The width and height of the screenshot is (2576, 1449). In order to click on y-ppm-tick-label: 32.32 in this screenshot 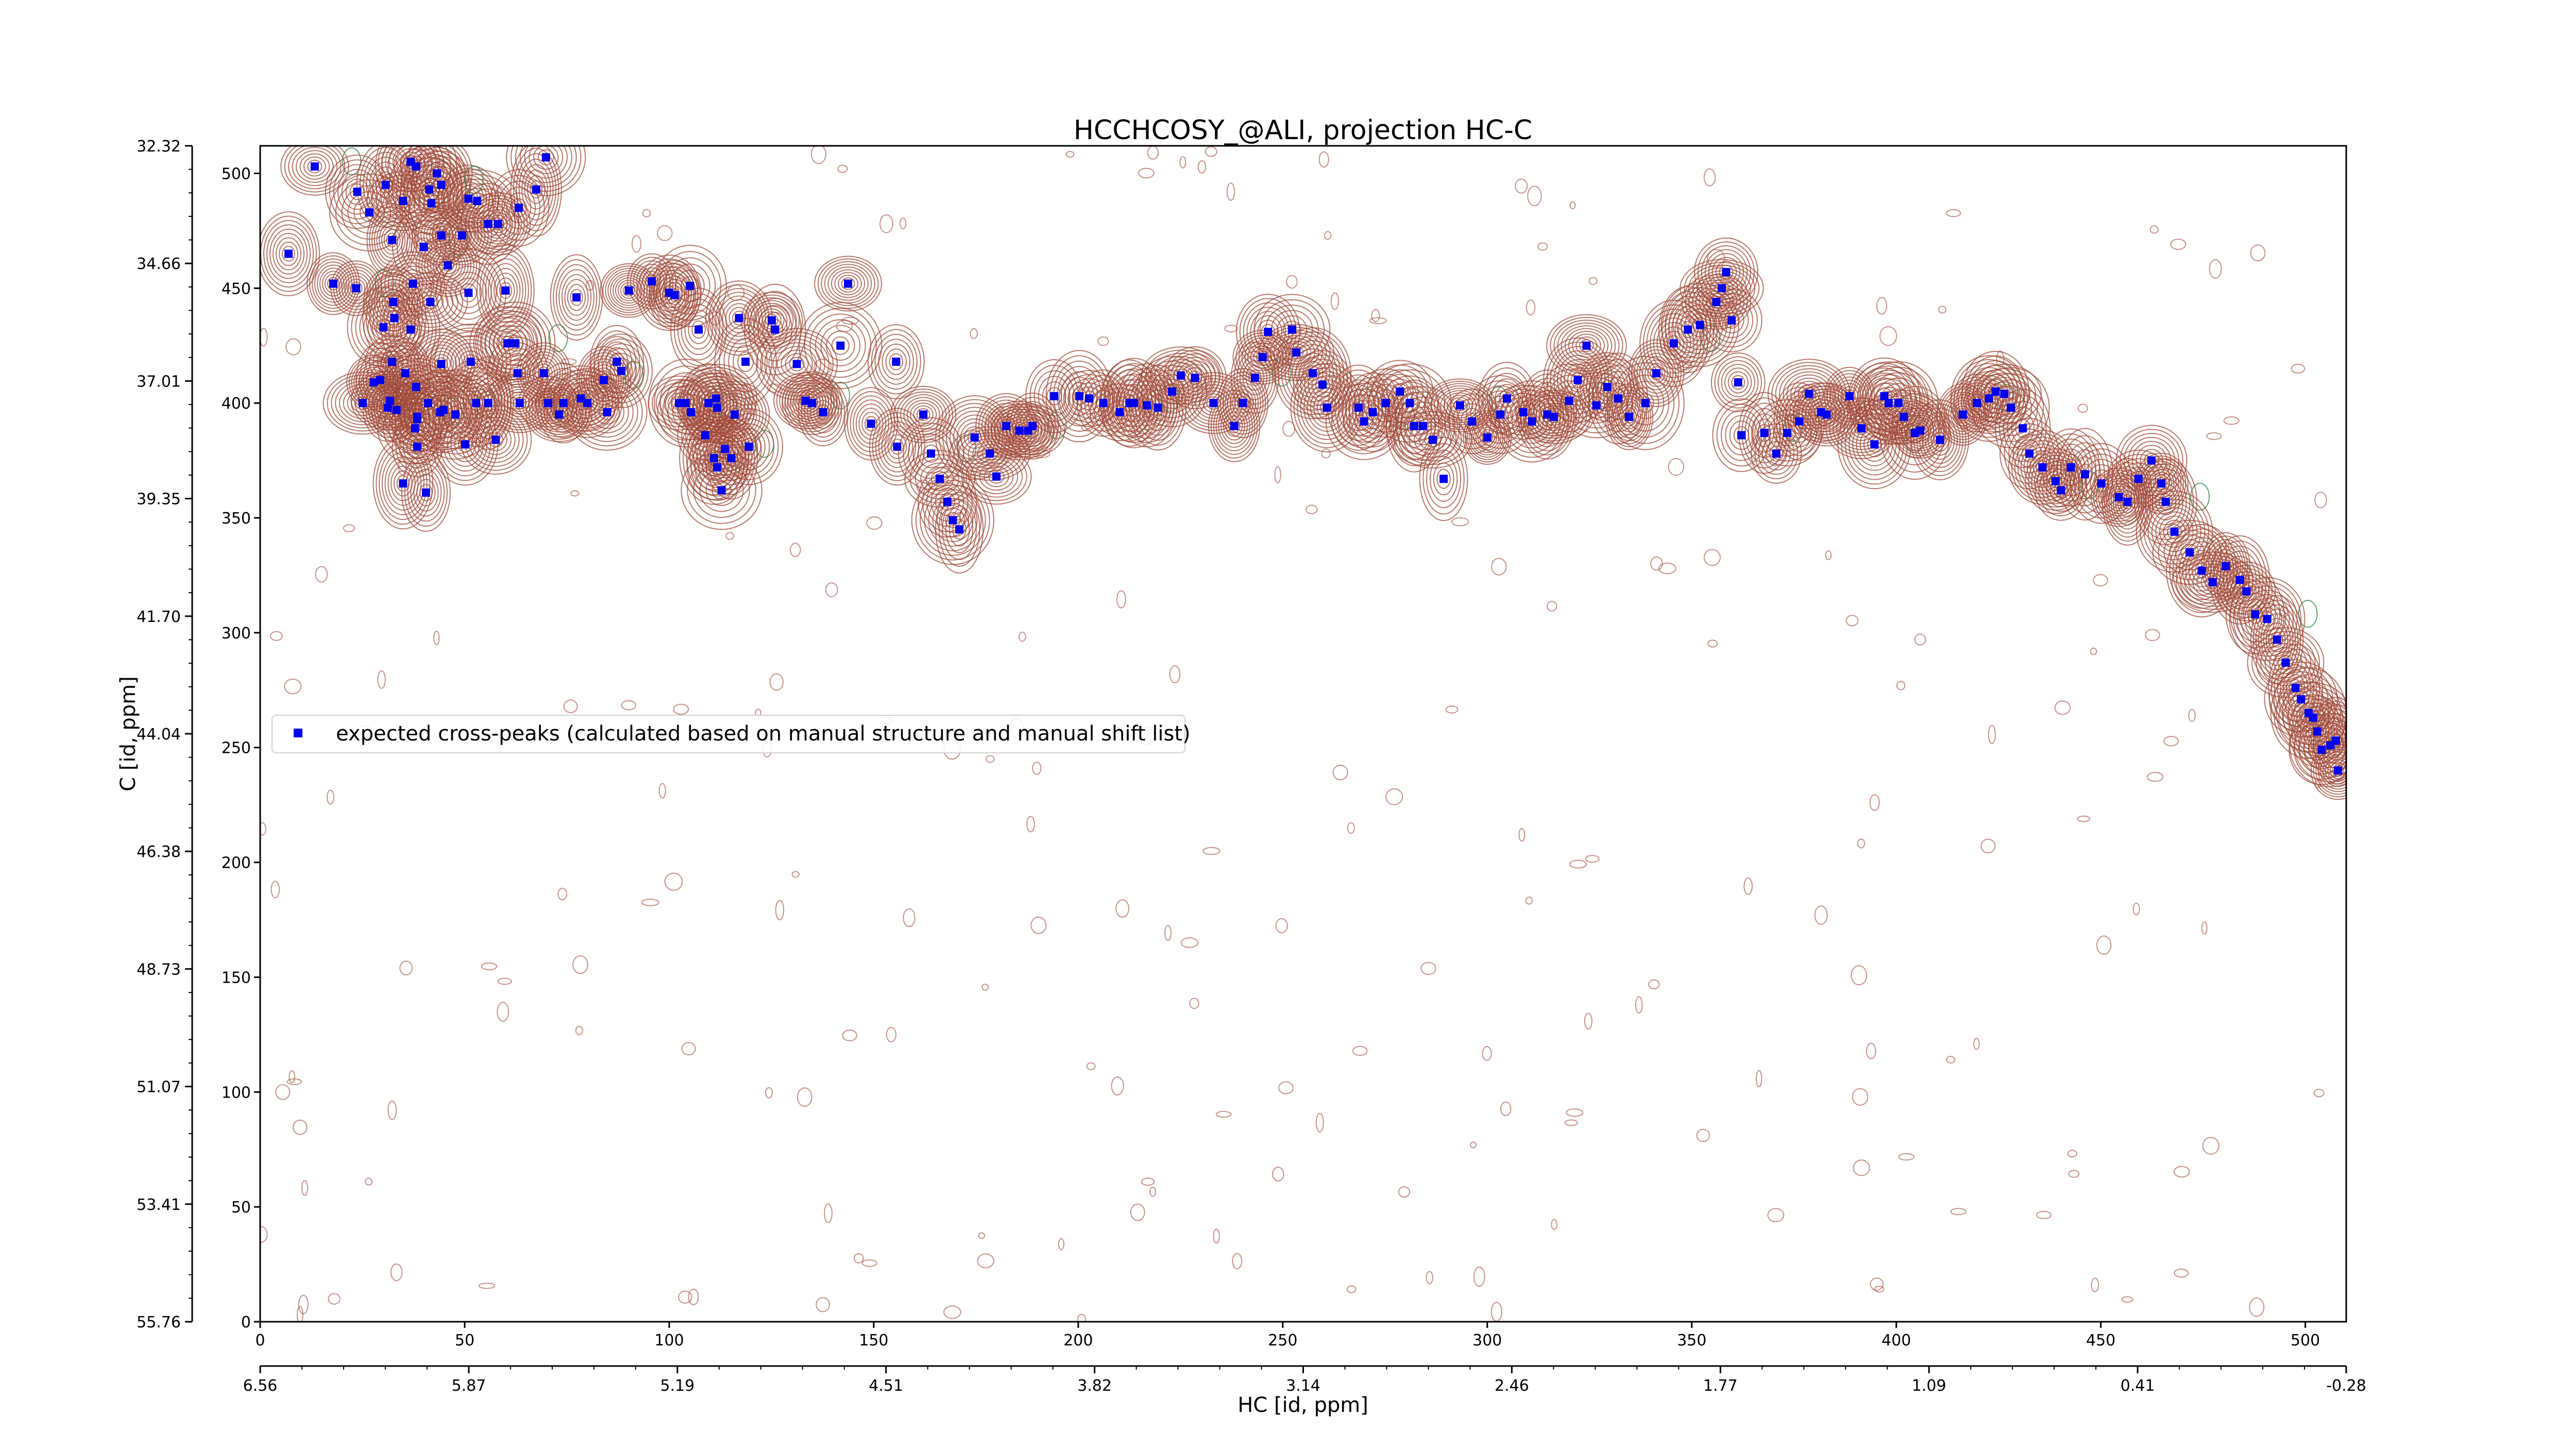, I will do `click(159, 147)`.